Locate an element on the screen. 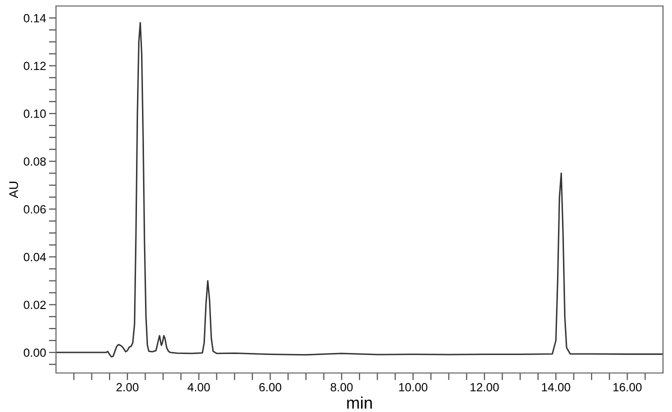 Image resolution: width=672 pixels, height=412 pixels. x-tick-label: 4.00 is located at coordinates (199, 387).